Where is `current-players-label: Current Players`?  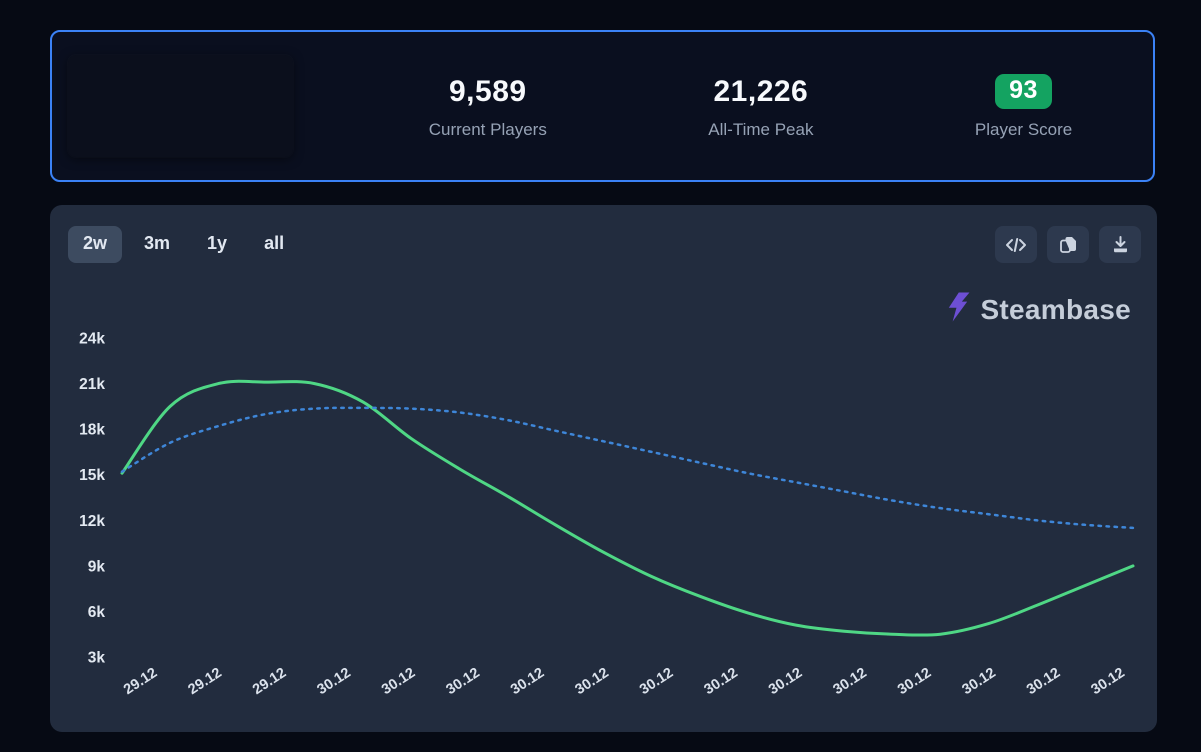
current-players-label: Current Players is located at coordinates (487, 129).